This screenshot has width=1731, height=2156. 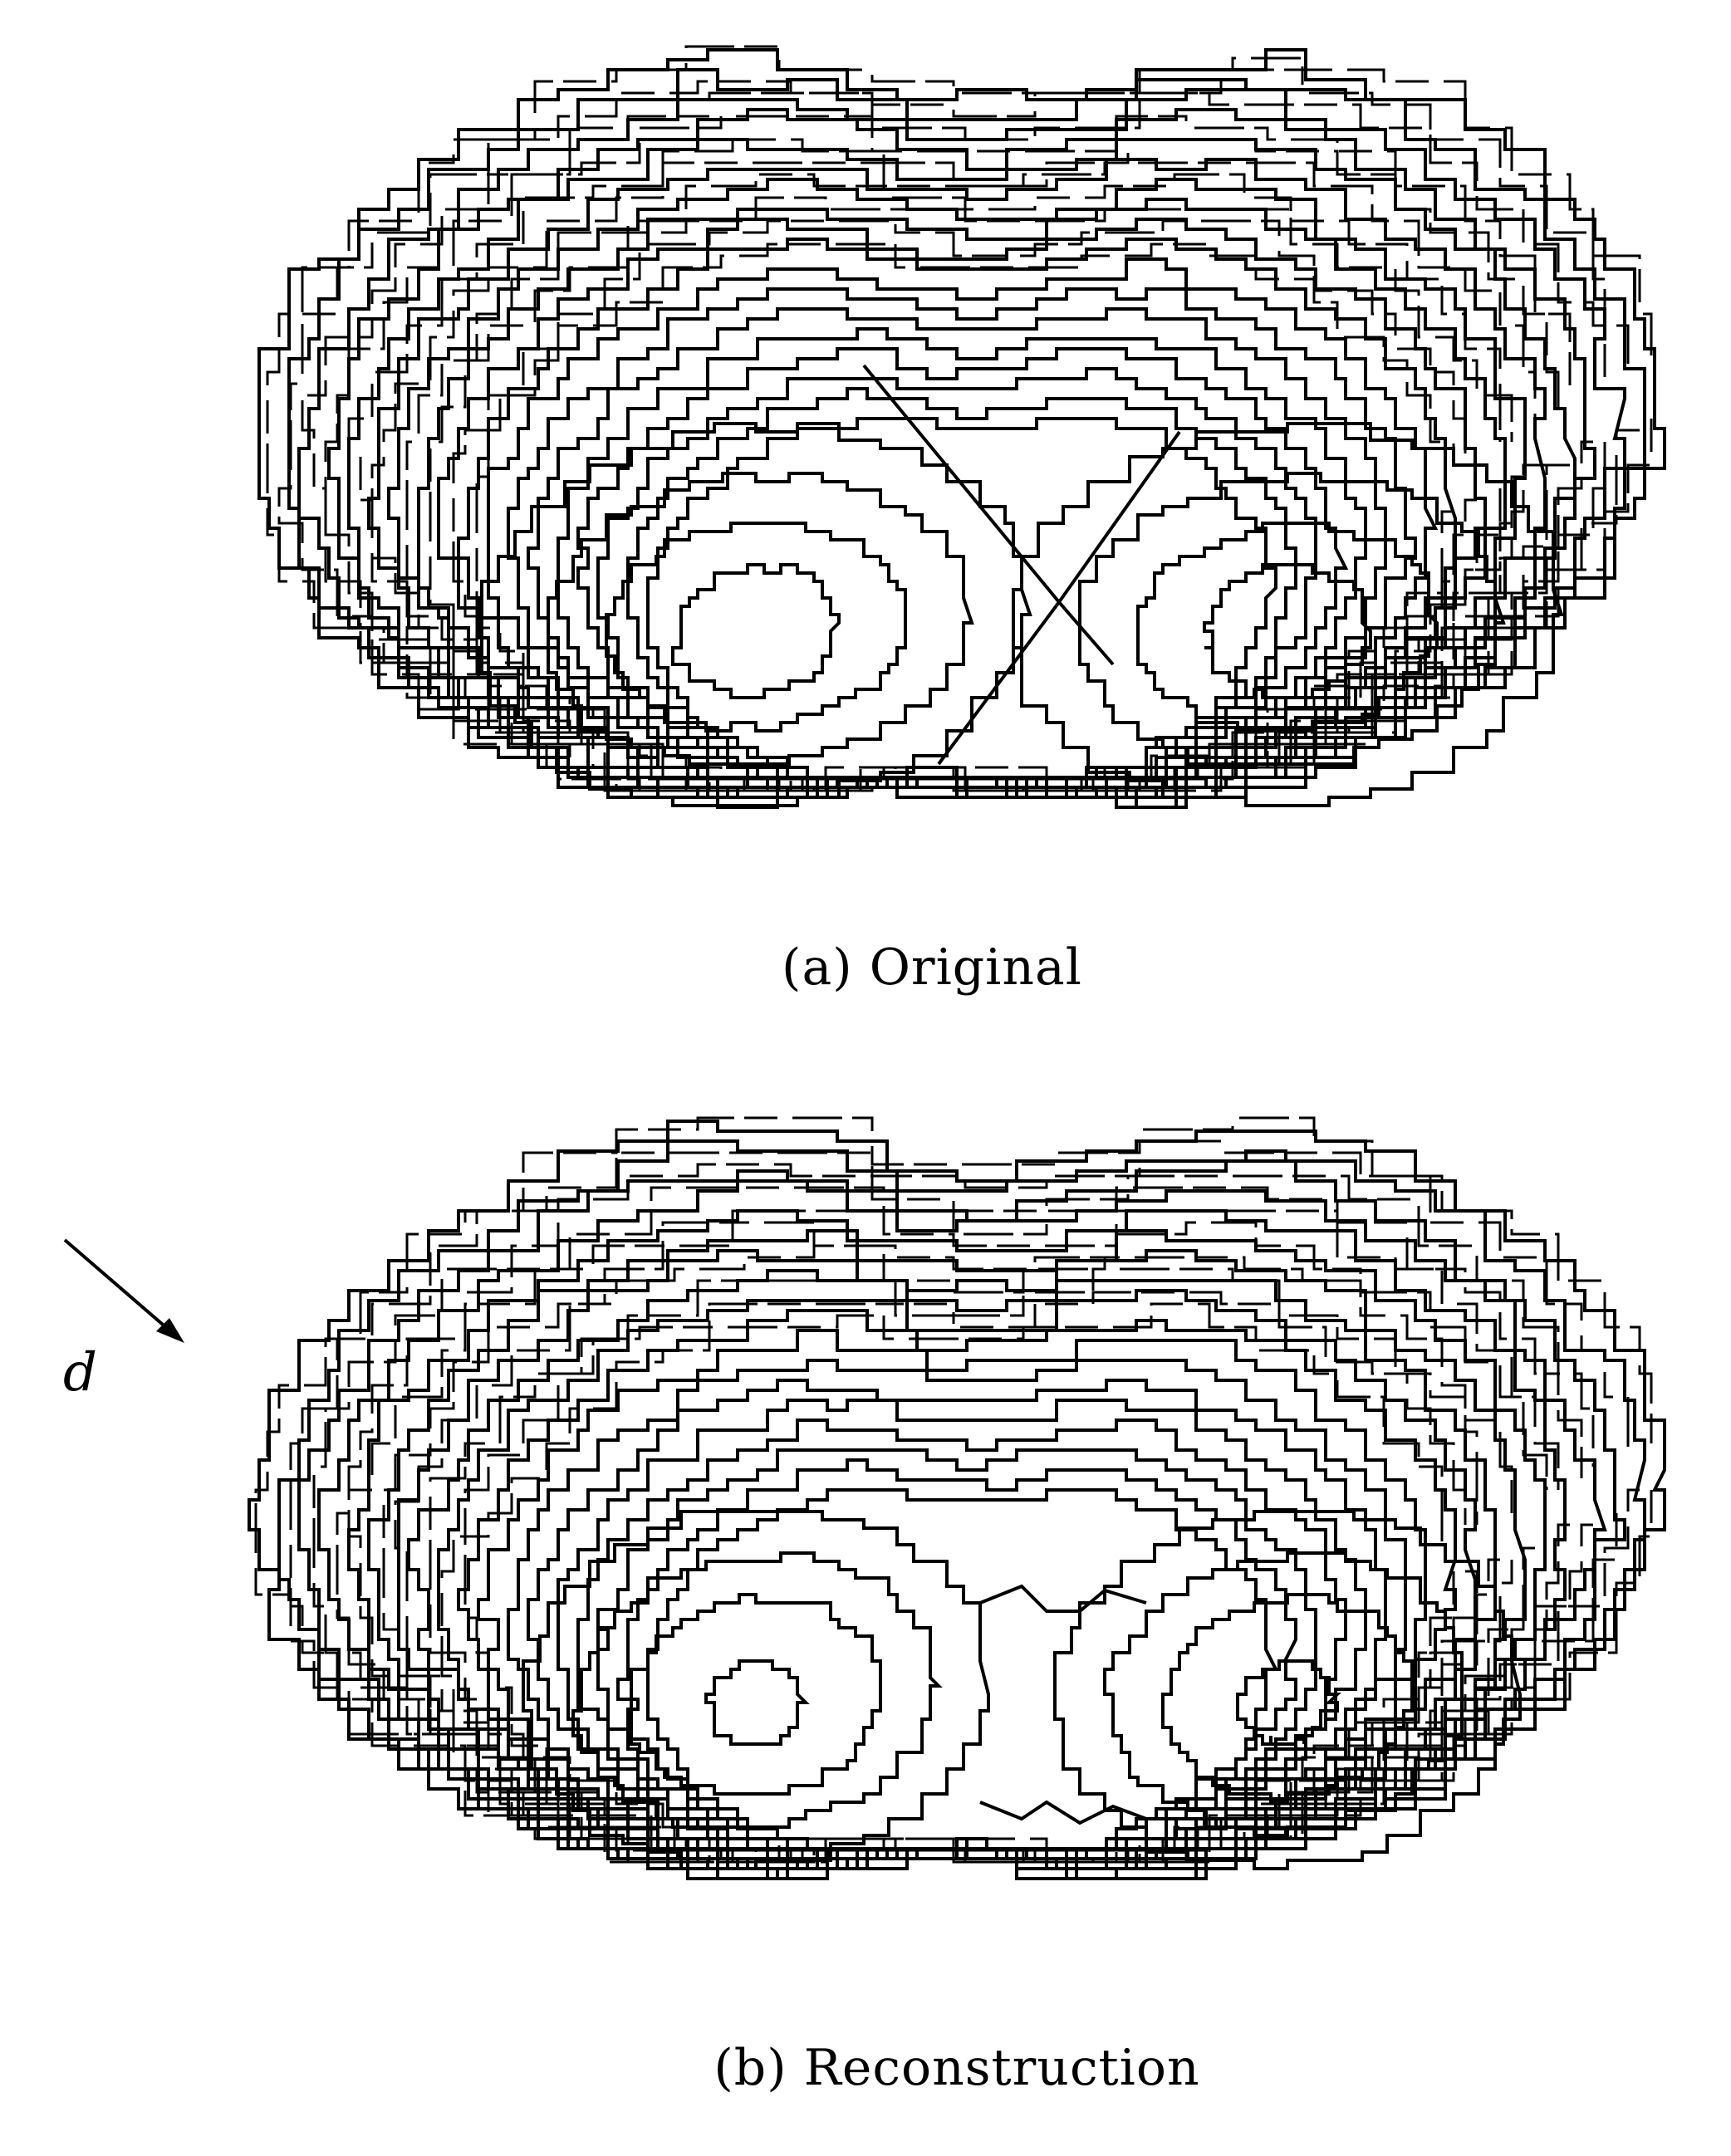 What do you see at coordinates (932, 967) in the screenshot?
I see `caption-original: (a) Original` at bounding box center [932, 967].